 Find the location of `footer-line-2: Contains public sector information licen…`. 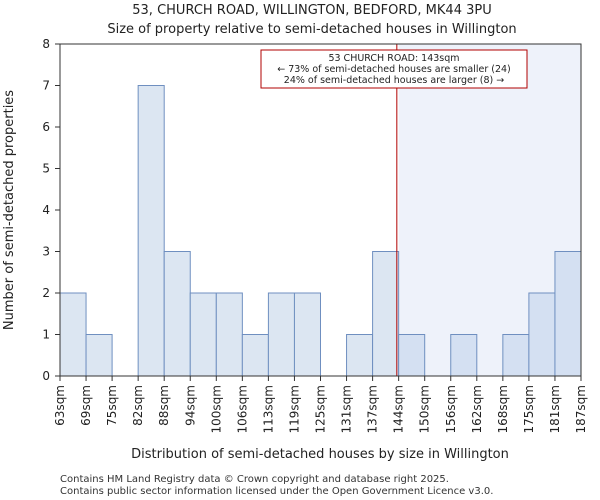

footer-line-2: Contains public sector information licen… is located at coordinates (276, 491).